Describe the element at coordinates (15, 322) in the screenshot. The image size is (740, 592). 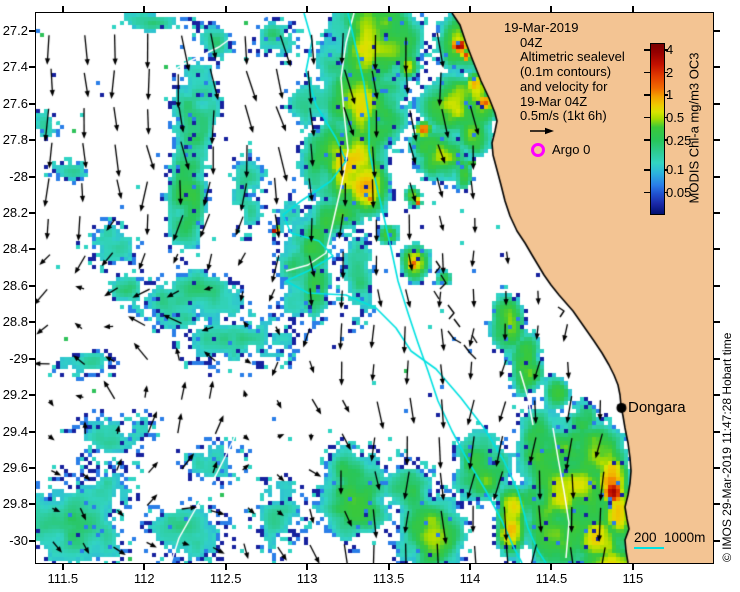
I see `y-tick-label: 28.8` at that location.